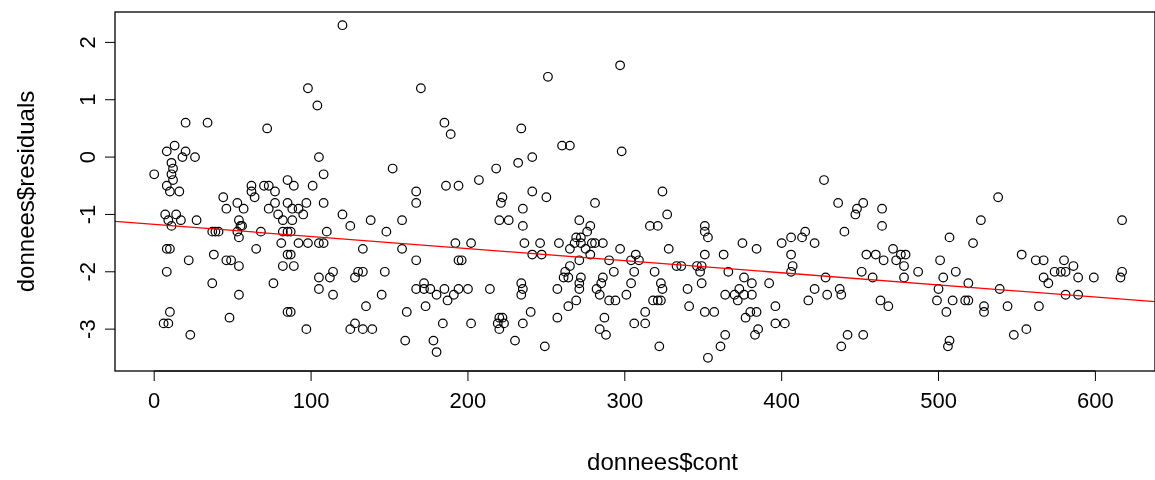 The width and height of the screenshot is (1155, 480). I want to click on x-axis-title: donnees$cont, so click(663, 461).